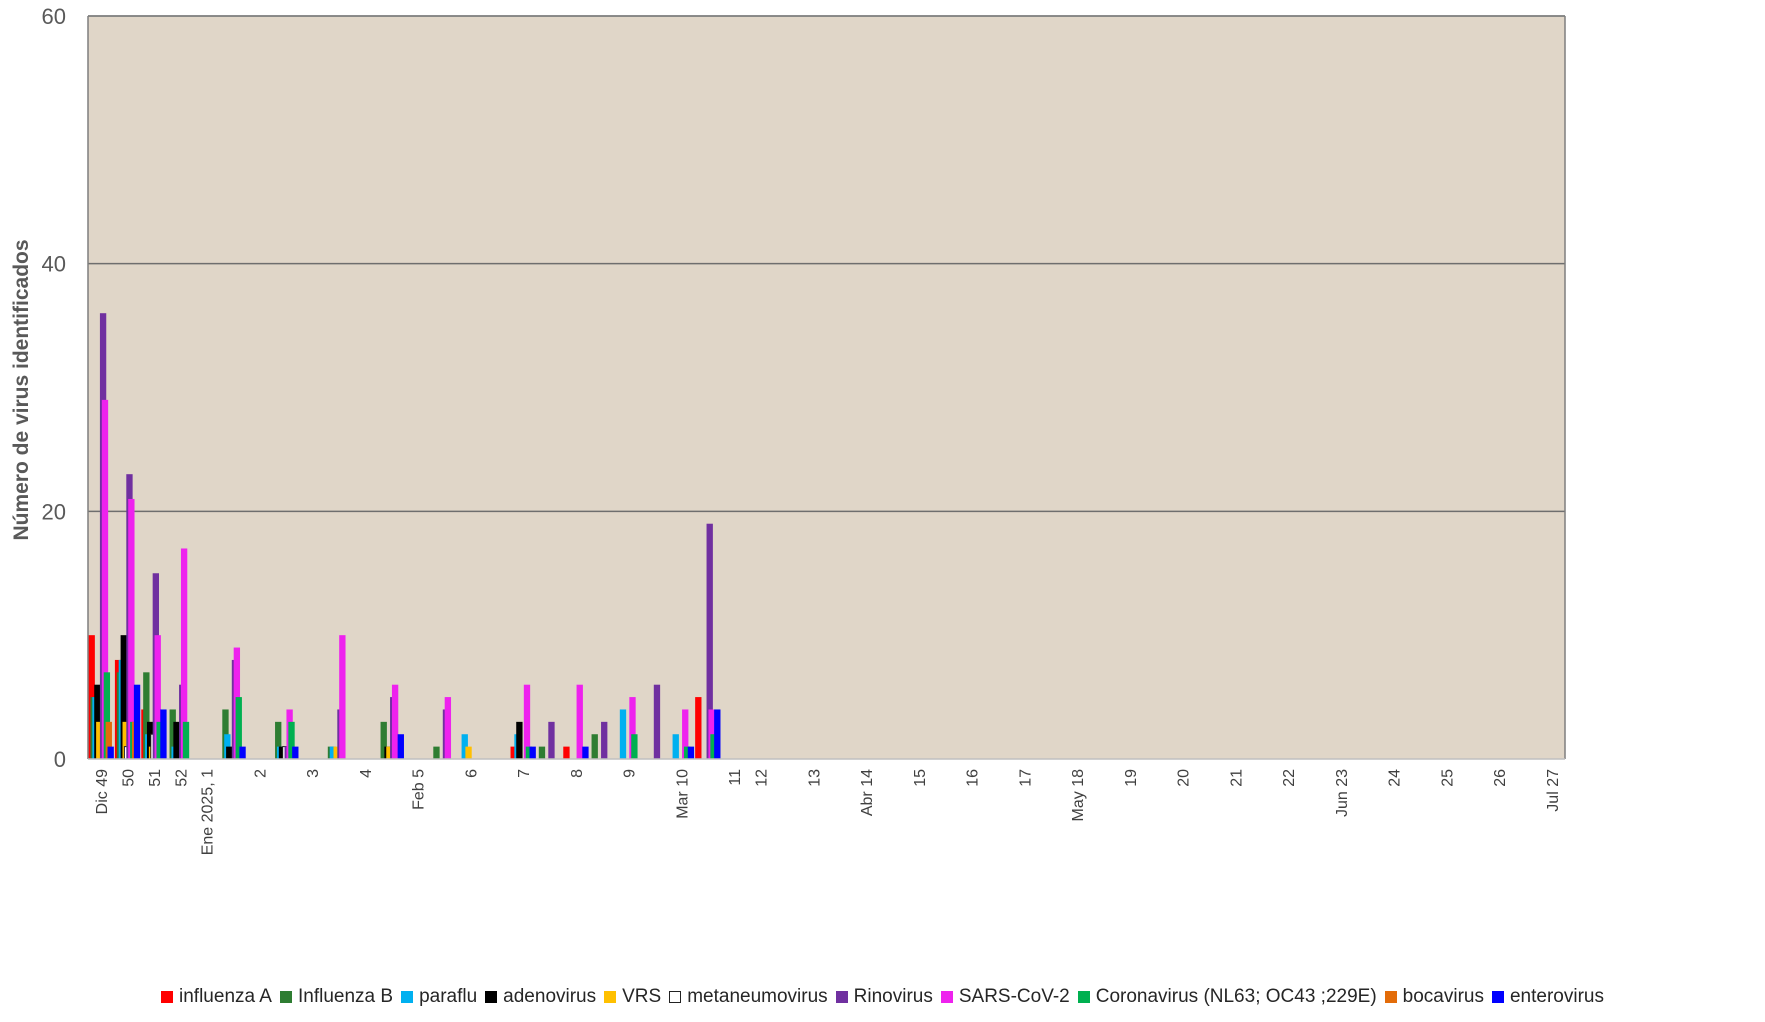 This screenshot has width=1765, height=1022. What do you see at coordinates (920, 778) in the screenshot?
I see `x-tick-label: 15` at bounding box center [920, 778].